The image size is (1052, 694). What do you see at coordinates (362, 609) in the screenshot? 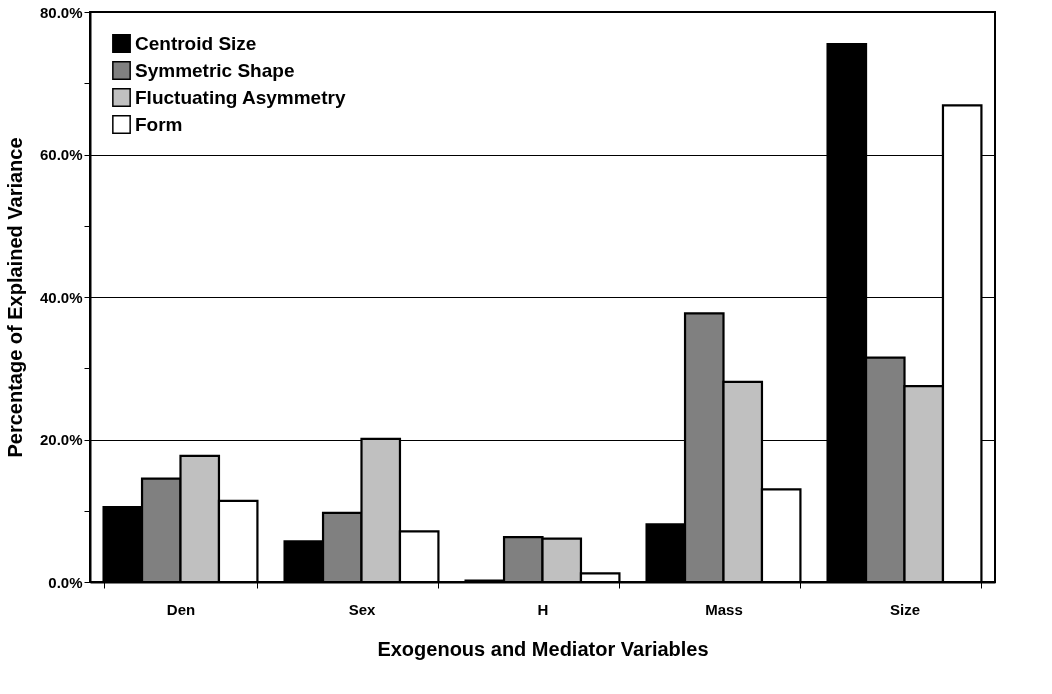
I see `x-tick-label: Sex` at bounding box center [362, 609].